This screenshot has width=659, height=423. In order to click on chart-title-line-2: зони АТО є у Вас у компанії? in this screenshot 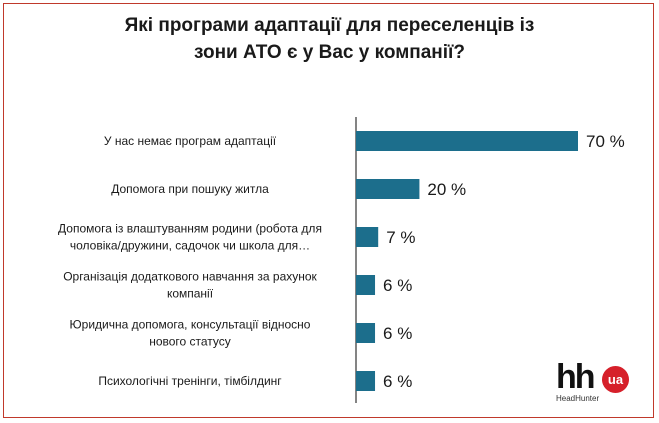, I will do `click(329, 52)`.